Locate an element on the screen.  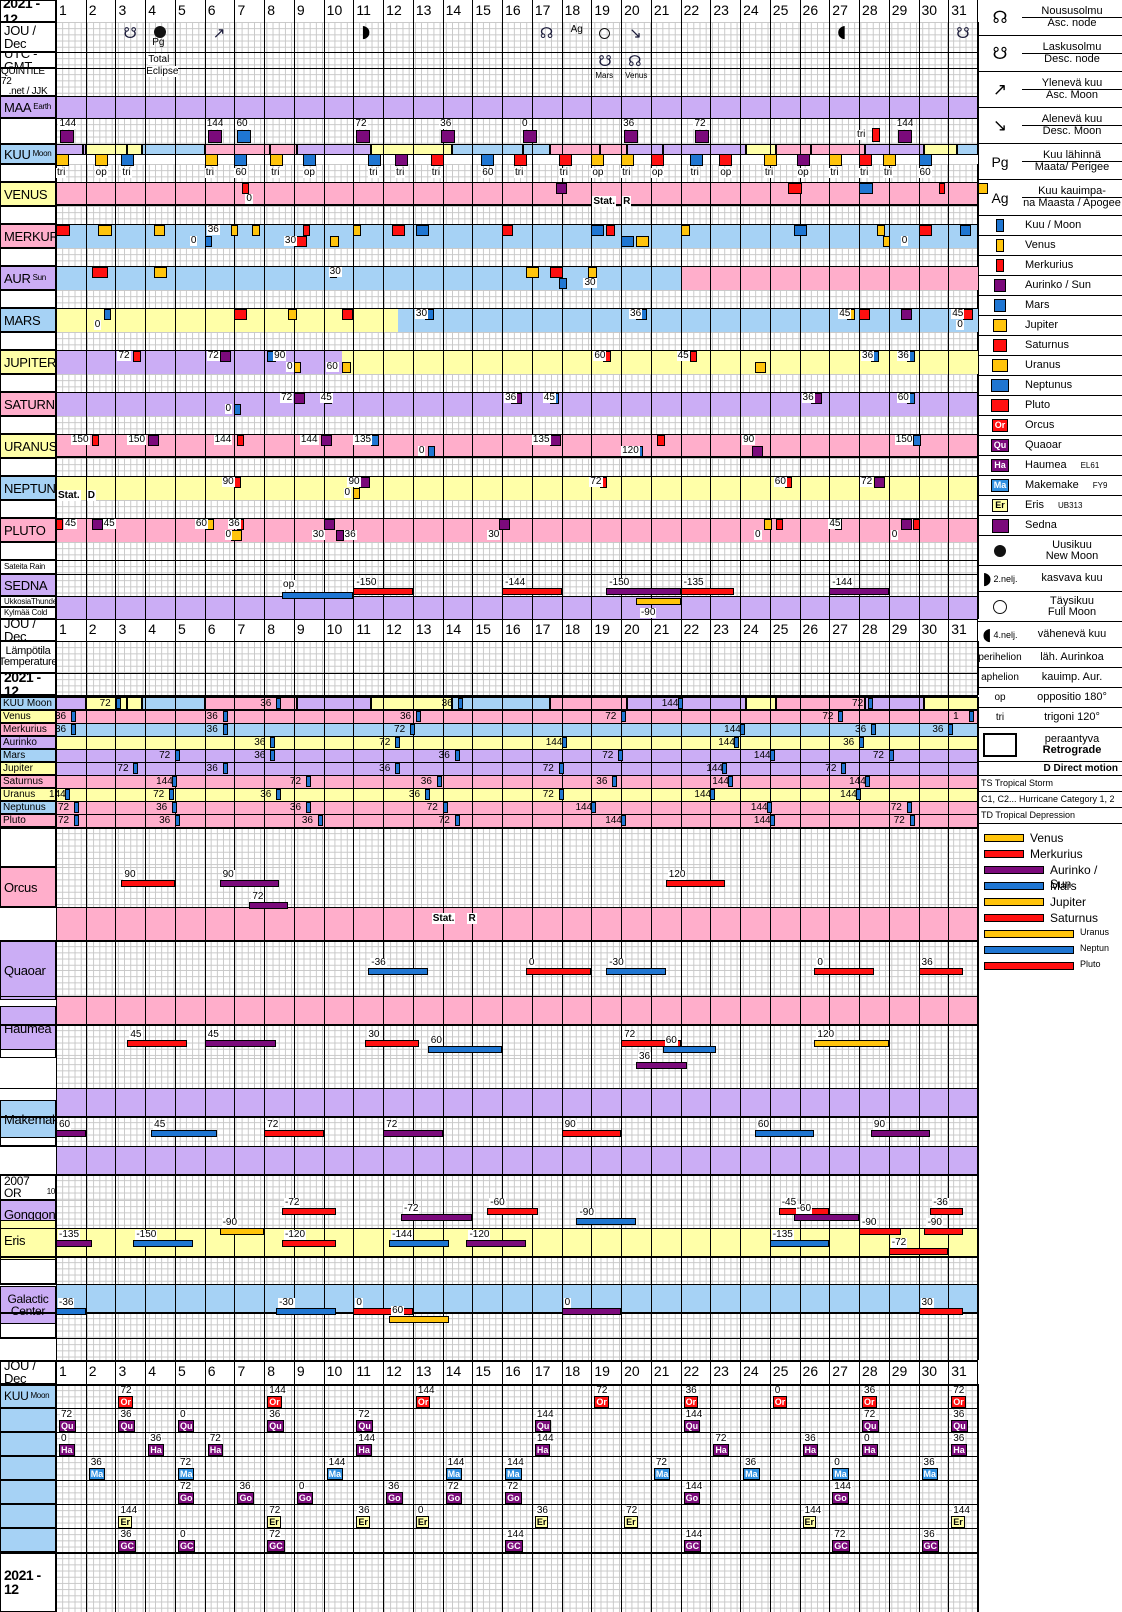
day-header-3-31: 31 is located at coordinates (963, 1372).